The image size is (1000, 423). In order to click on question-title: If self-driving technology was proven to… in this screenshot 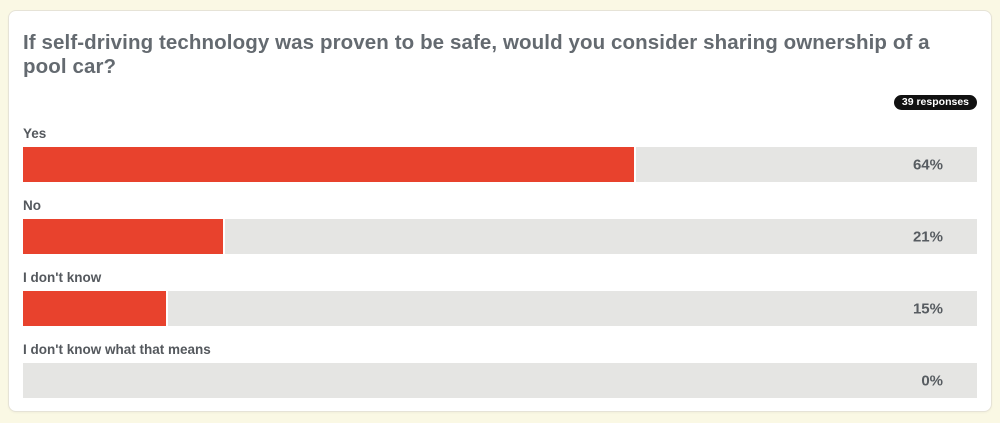, I will do `click(476, 54)`.